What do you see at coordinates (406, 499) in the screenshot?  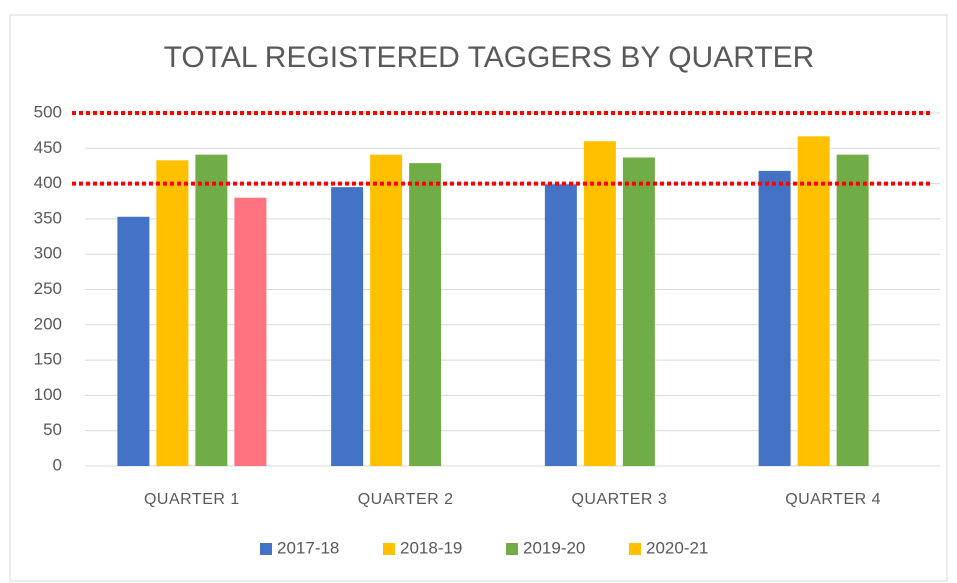 I see `x-tick-label: QUARTER 2` at bounding box center [406, 499].